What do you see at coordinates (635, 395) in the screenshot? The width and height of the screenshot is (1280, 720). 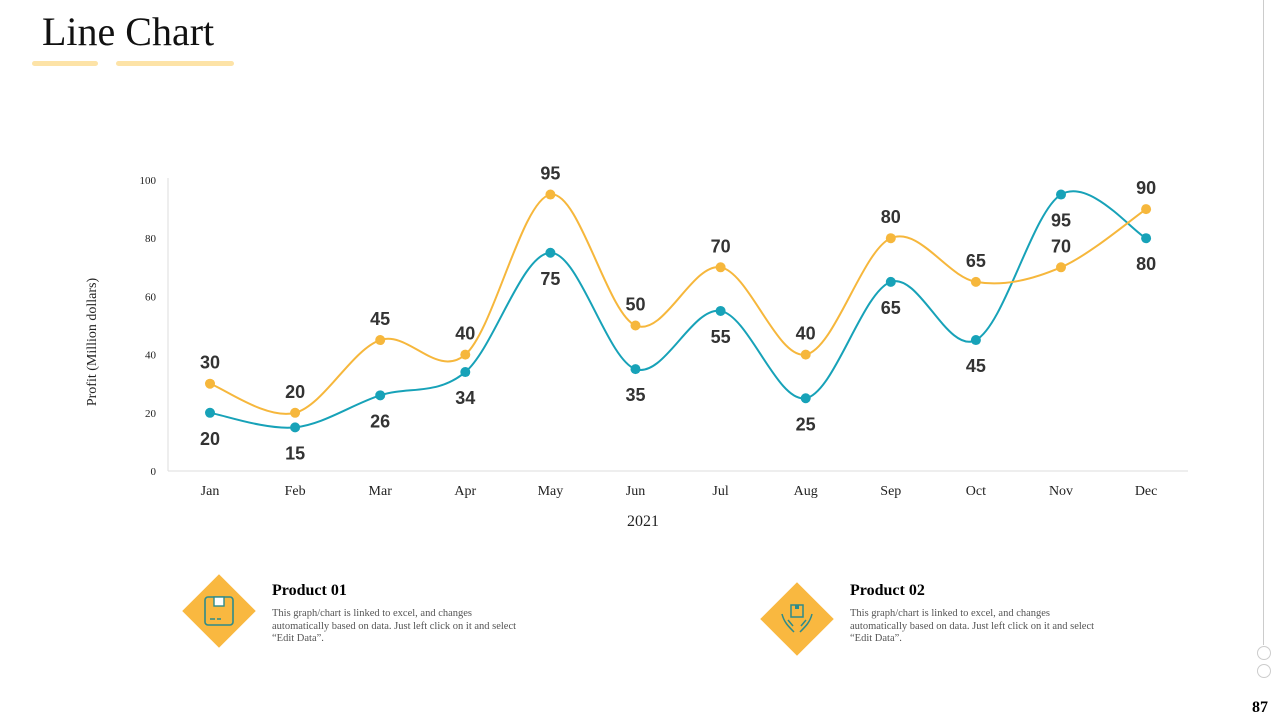 I see `data-label: 35` at bounding box center [635, 395].